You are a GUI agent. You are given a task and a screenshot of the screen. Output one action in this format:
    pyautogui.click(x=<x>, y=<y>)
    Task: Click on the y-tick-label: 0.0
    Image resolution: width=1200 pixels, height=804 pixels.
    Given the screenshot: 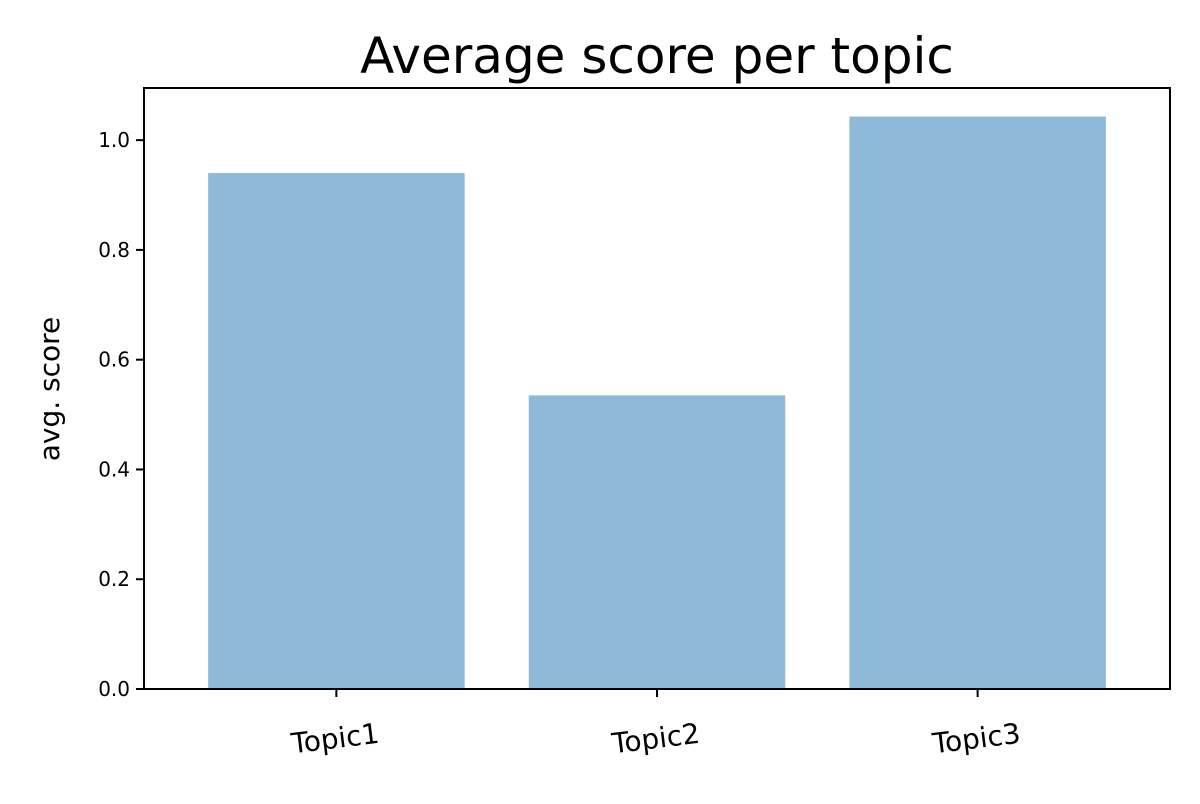 What is the action you would take?
    pyautogui.click(x=114, y=689)
    